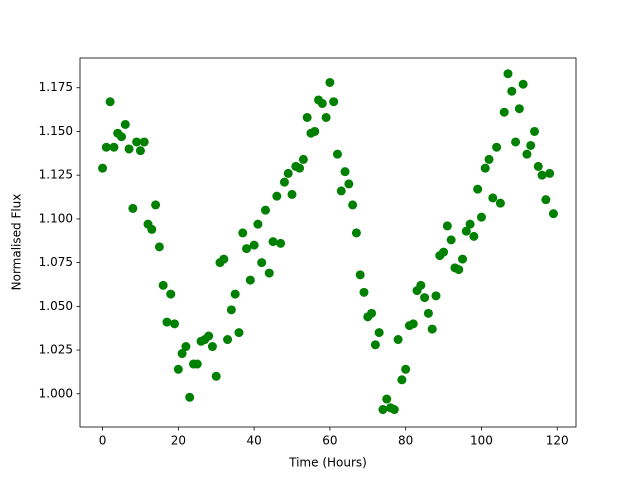 Image resolution: width=640 pixels, height=484 pixels. Describe the element at coordinates (481, 441) in the screenshot. I see `x-tick-label: 100` at that location.